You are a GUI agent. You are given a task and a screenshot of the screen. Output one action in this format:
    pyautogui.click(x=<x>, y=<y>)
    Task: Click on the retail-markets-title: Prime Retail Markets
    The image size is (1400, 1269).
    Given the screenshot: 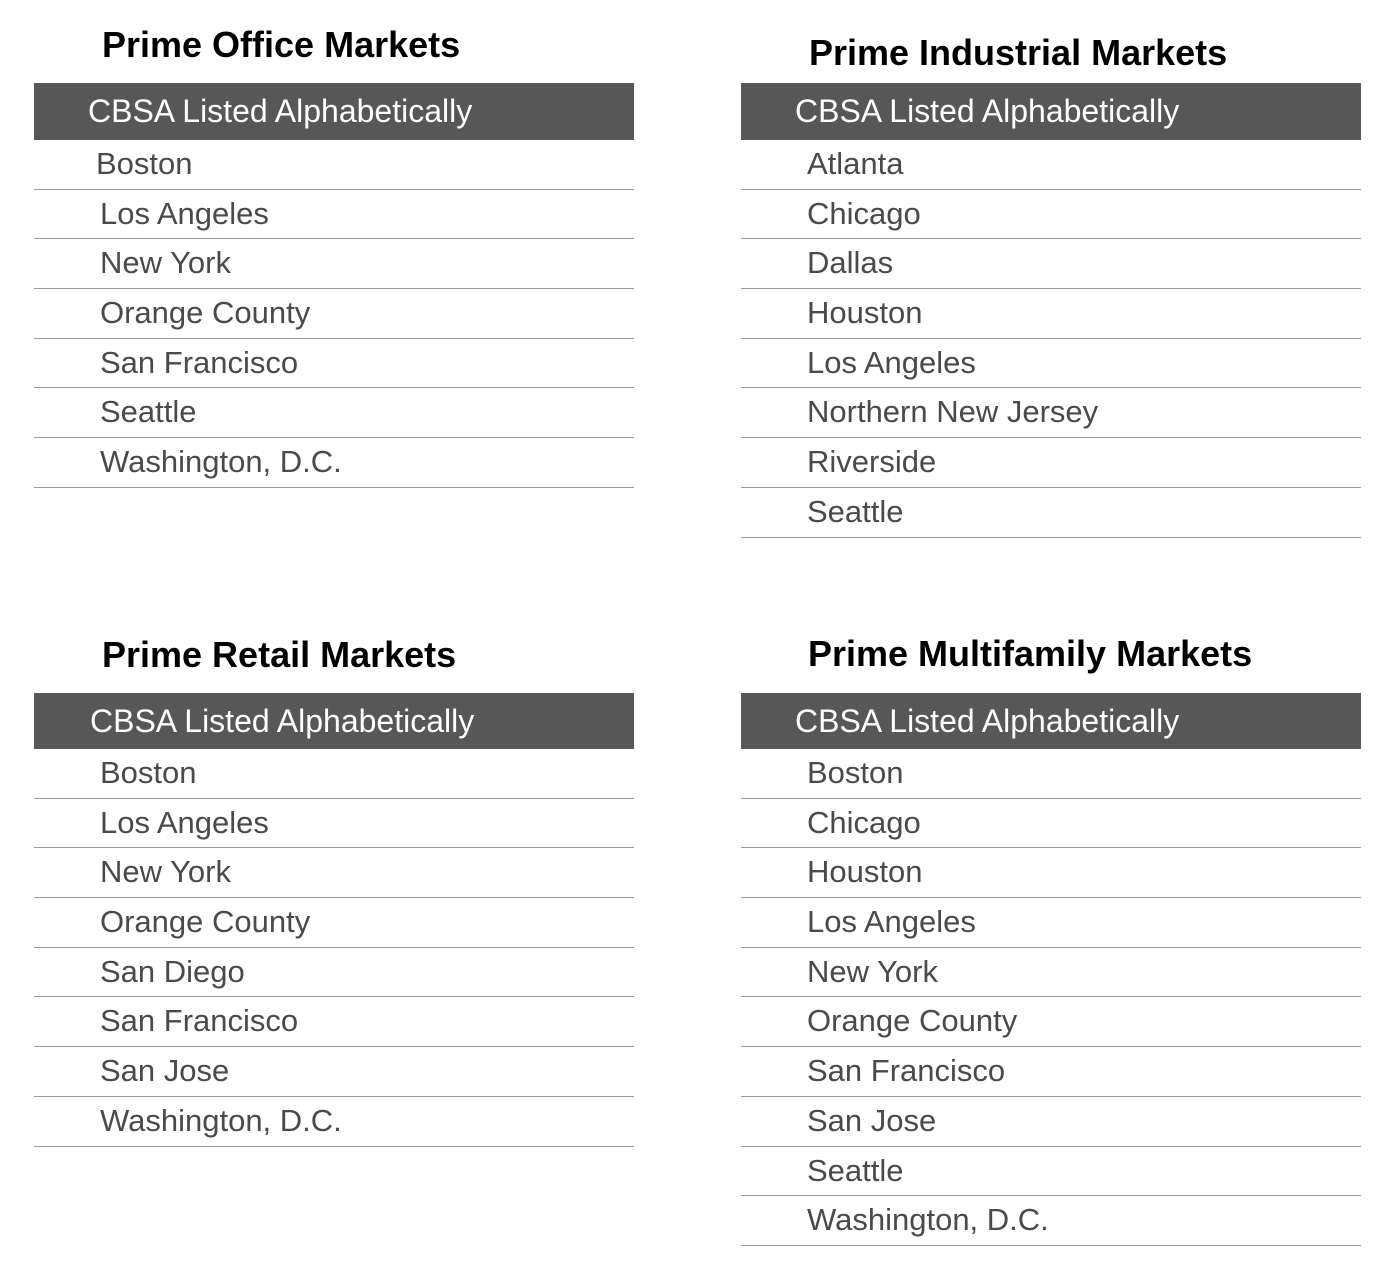 What is the action you would take?
    pyautogui.click(x=279, y=654)
    